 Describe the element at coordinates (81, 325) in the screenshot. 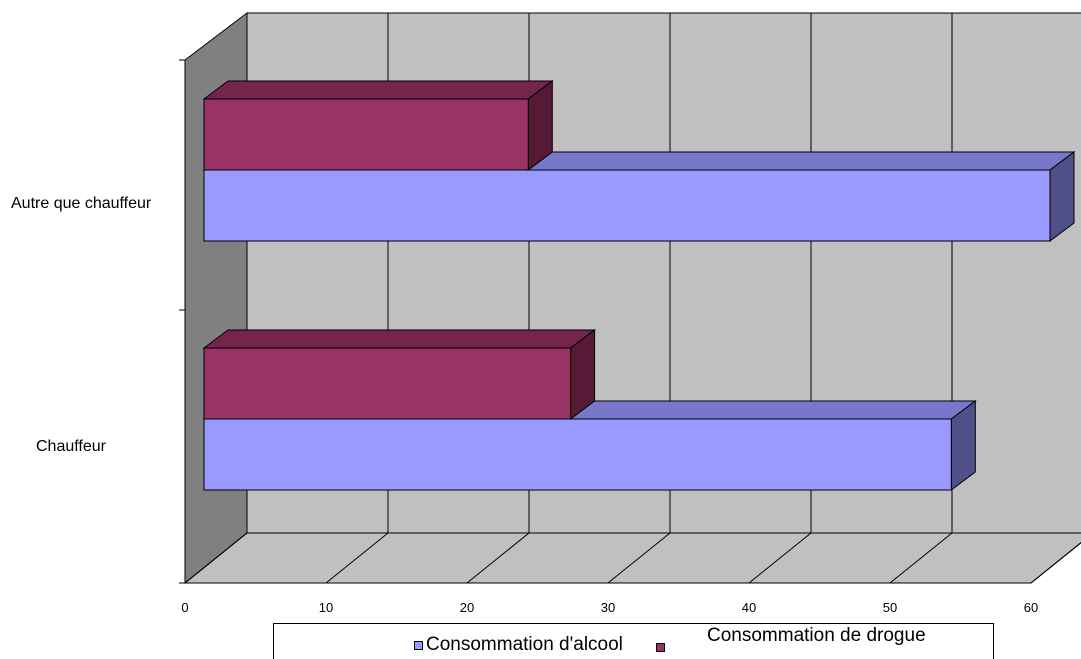

I see `y-axis-categories: Autre que chauffeur Chauffeur` at that location.